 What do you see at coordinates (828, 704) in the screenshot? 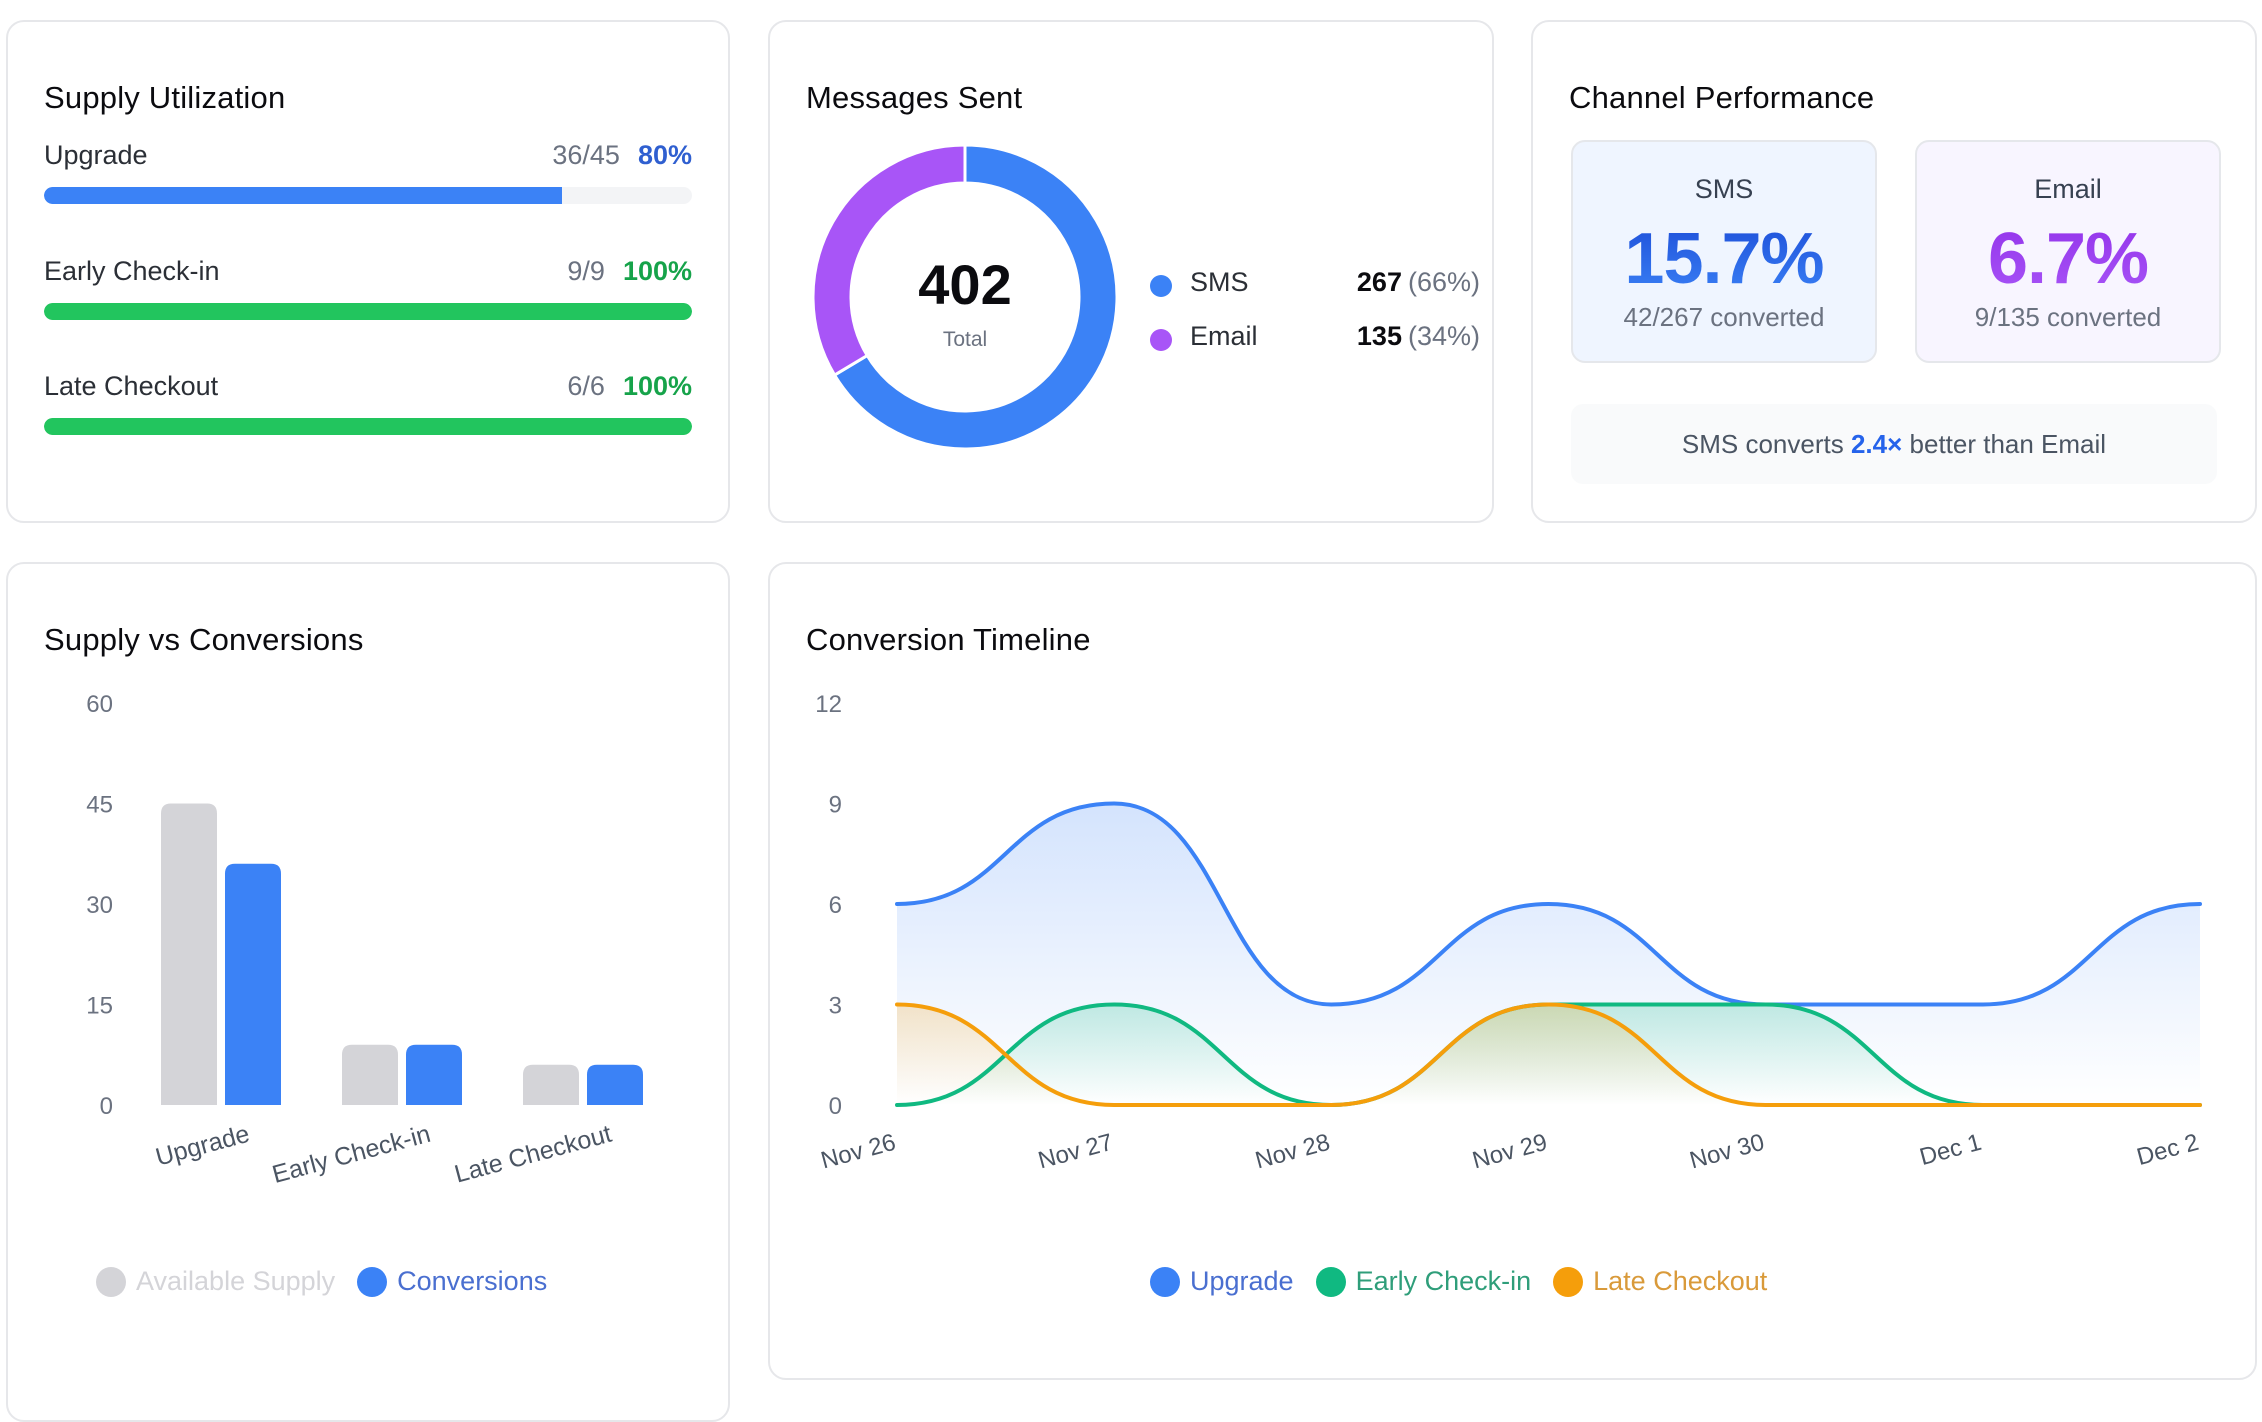
I see `y-tick-label: 12` at bounding box center [828, 704].